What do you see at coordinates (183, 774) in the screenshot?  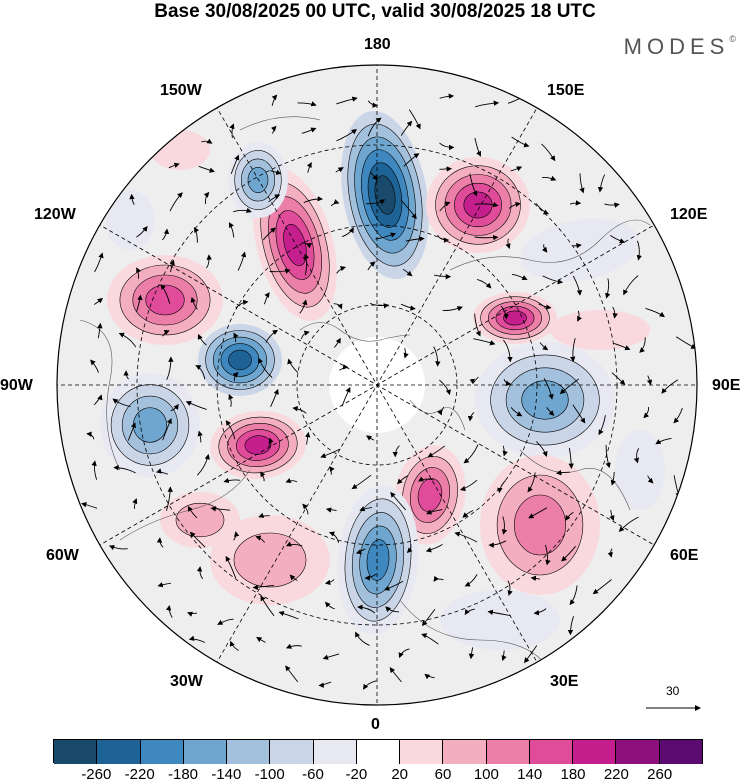 I see `colorbar-tick-label: -180` at bounding box center [183, 774].